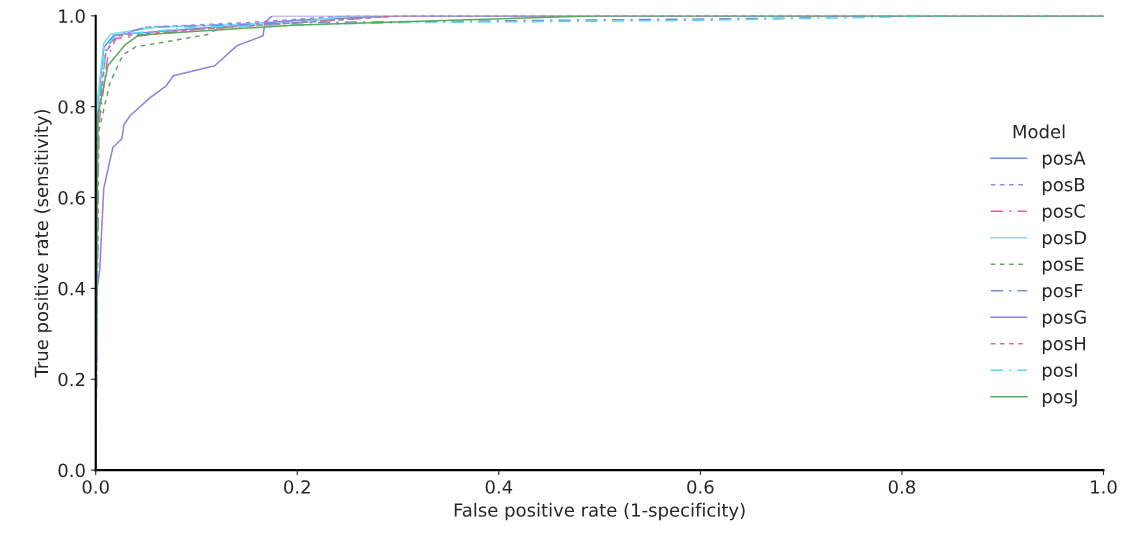 The width and height of the screenshot is (1126, 546). What do you see at coordinates (1063, 266) in the screenshot?
I see `legend-label: posE` at bounding box center [1063, 266].